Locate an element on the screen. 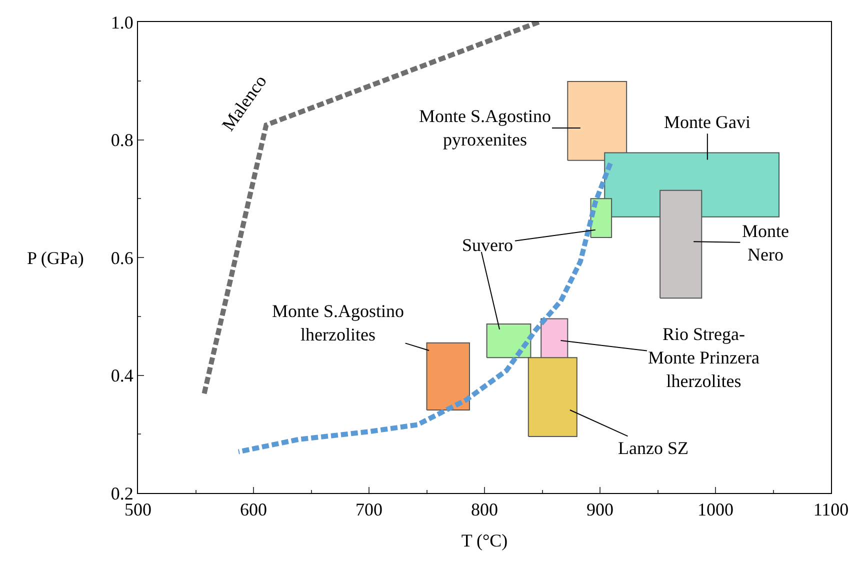 The width and height of the screenshot is (861, 561). annotation: Lanzo SZ is located at coordinates (653, 448).